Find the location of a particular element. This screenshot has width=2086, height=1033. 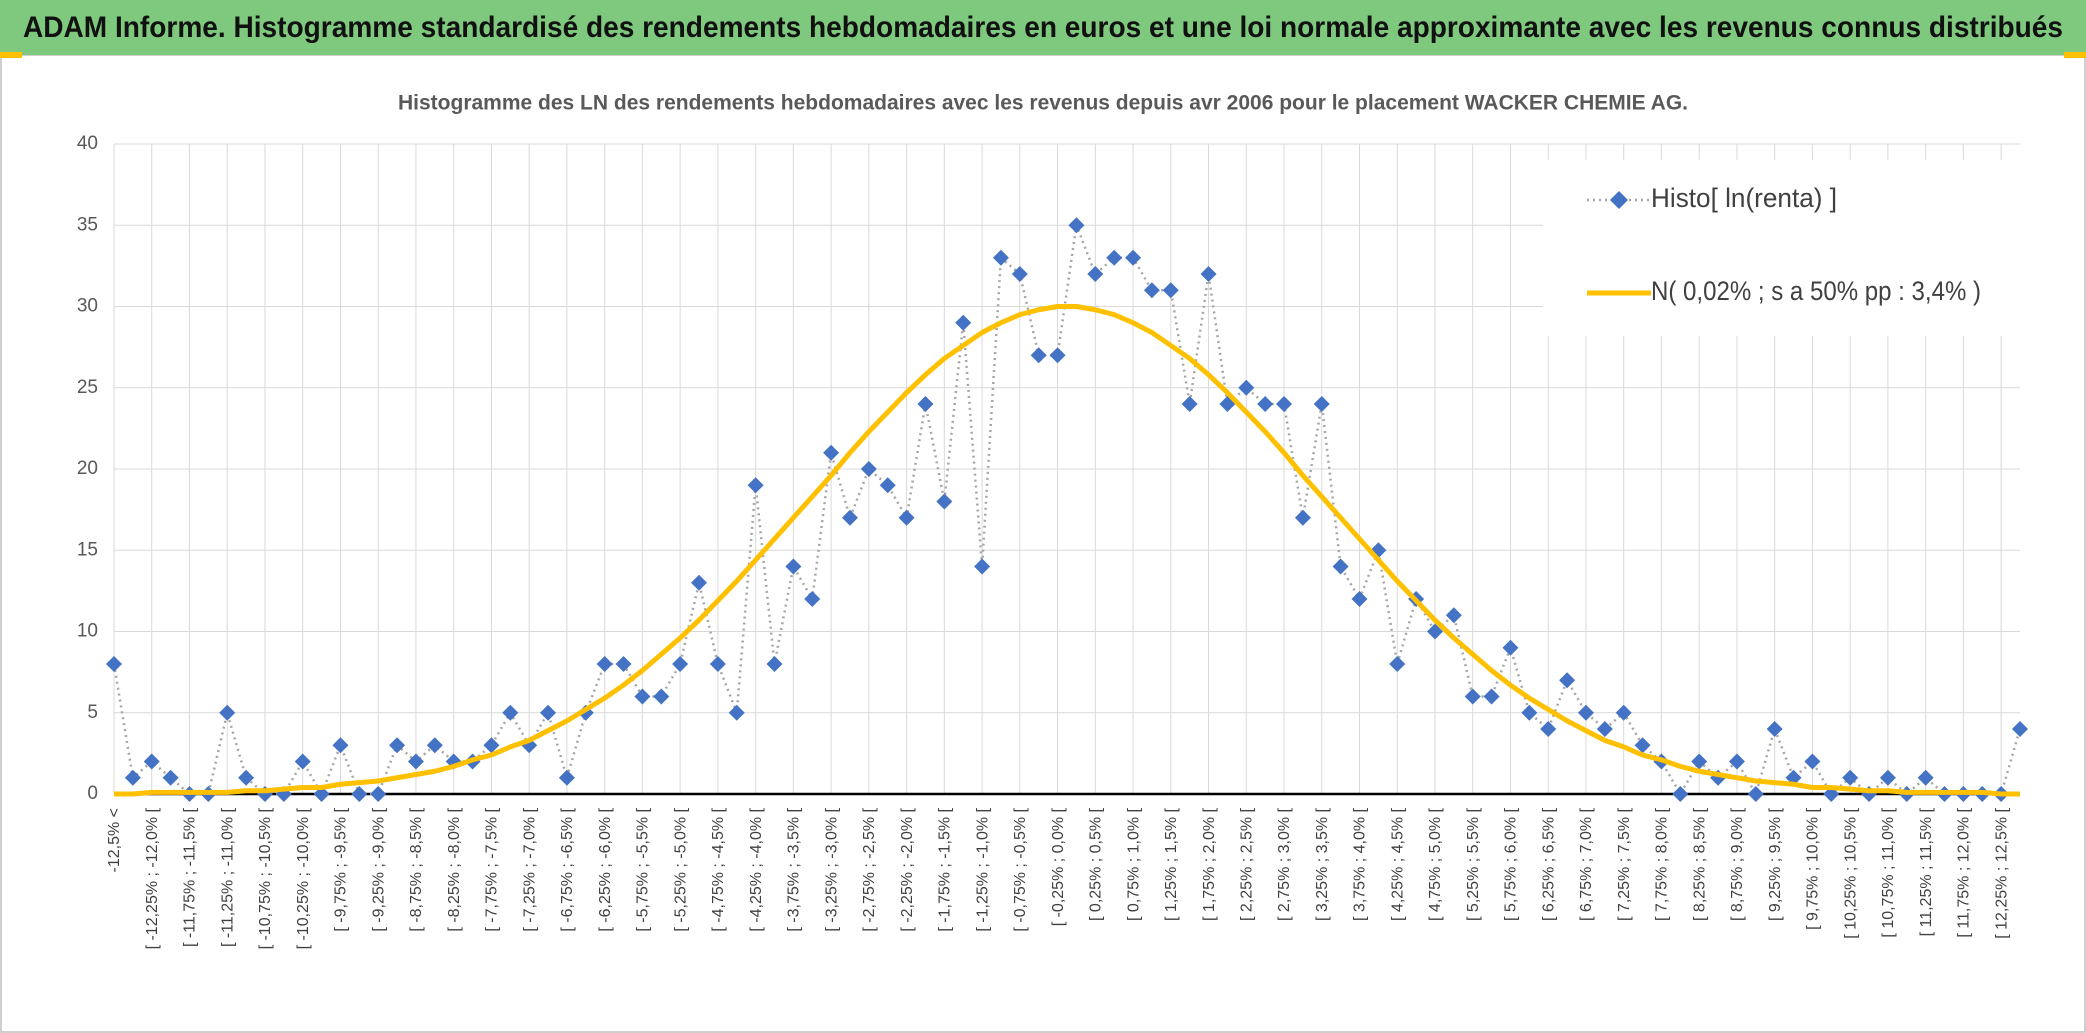

x-tick-label: [ -1,75% ; -1,5% [ is located at coordinates (945, 869).